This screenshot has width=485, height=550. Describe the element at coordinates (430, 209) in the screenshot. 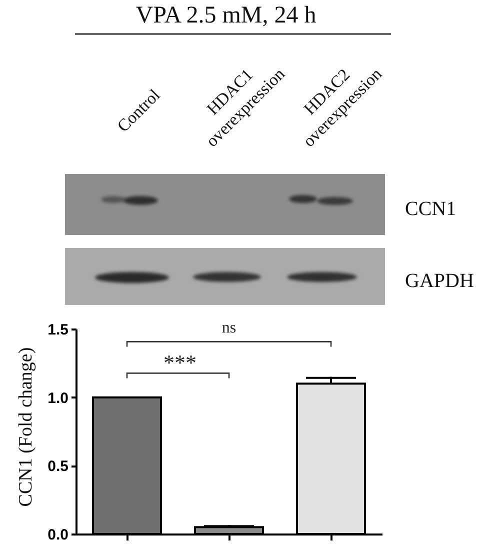

I see `text: CCN1` at that location.